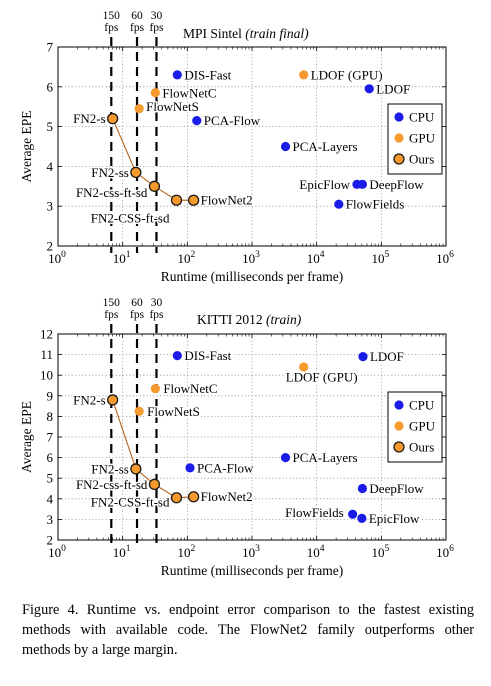 The height and width of the screenshot is (686, 491). Describe the element at coordinates (50, 395) in the screenshot. I see `y-tick-label: 9` at that location.